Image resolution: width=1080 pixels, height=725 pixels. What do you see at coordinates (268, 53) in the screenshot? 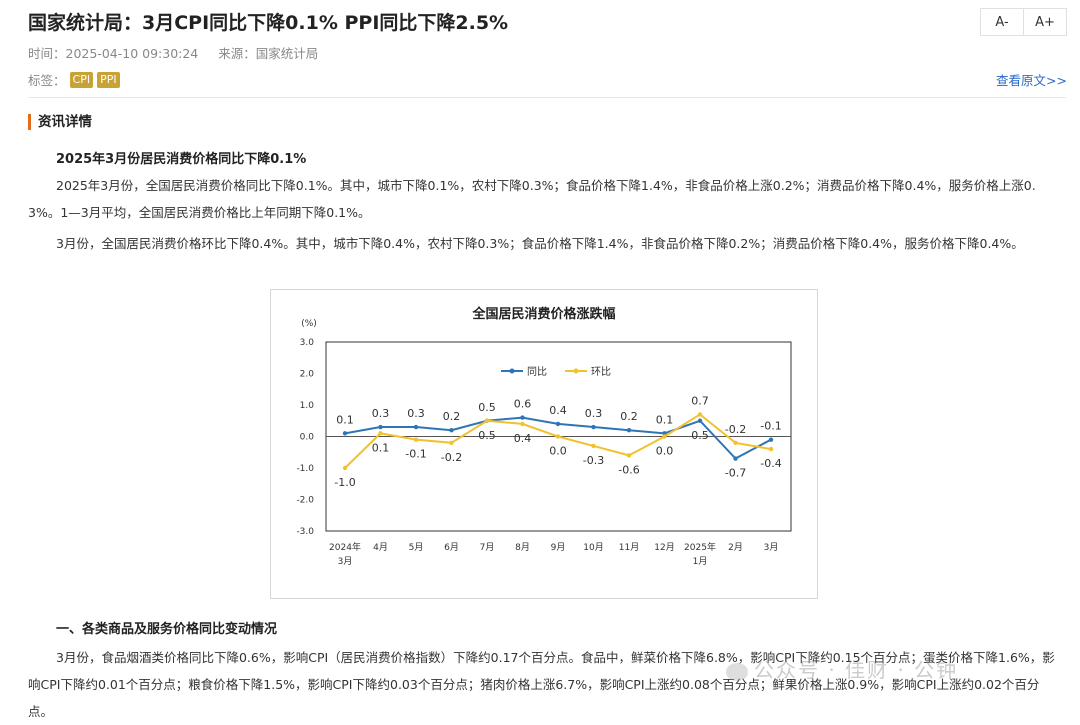
I see `article-source: 来源：国家统计局` at bounding box center [268, 53].